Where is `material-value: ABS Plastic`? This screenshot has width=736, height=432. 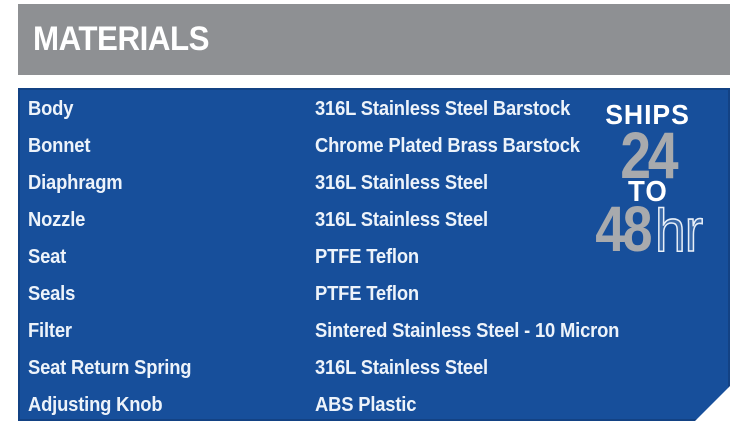 material-value: ABS Plastic is located at coordinates (366, 405).